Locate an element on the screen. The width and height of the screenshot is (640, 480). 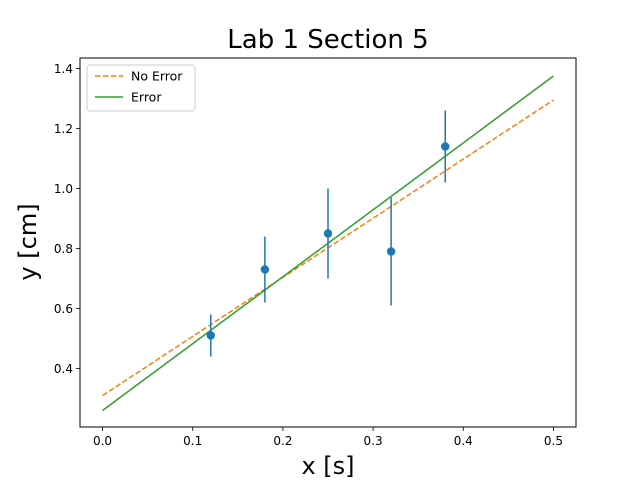
legend: No Error Error is located at coordinates (141, 88).